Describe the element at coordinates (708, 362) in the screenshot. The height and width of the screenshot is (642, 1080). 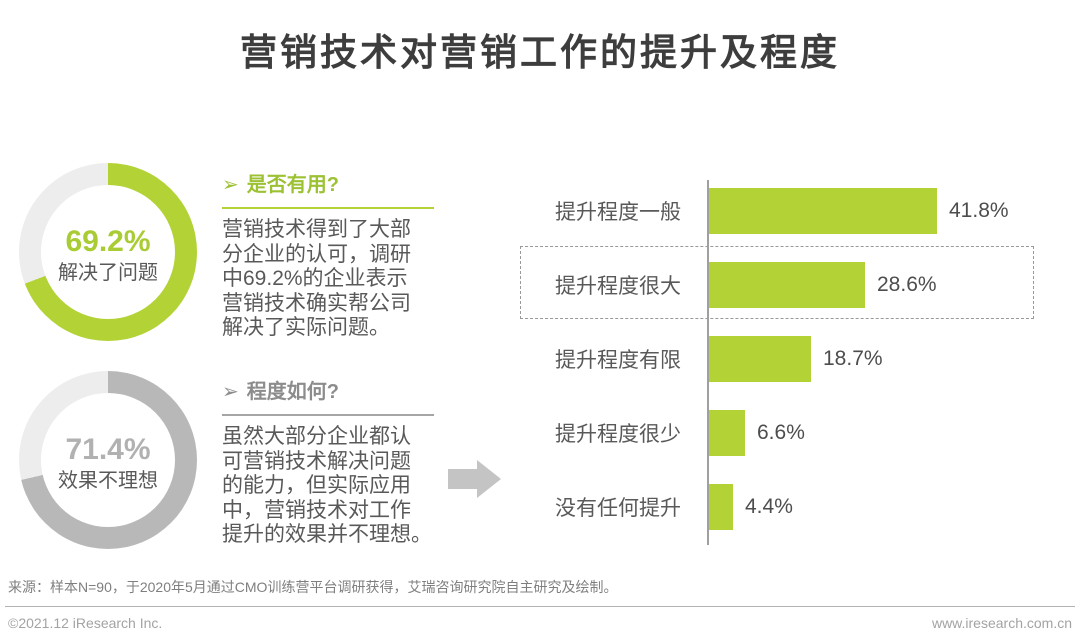
I see `y-axis-line` at that location.